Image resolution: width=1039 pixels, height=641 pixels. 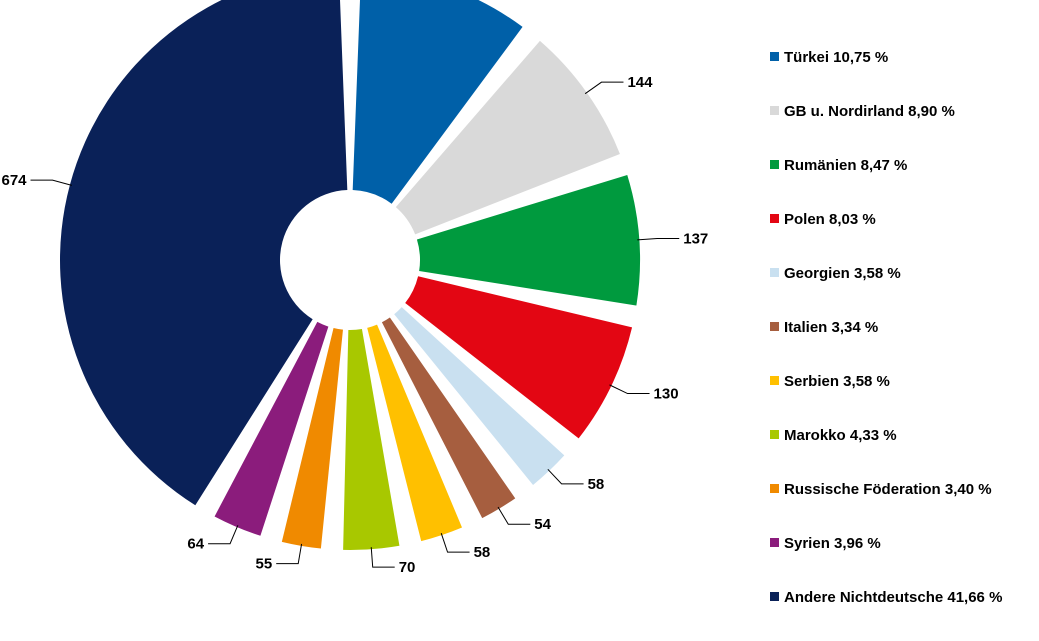 What do you see at coordinates (869, 111) in the screenshot?
I see `legend-label-gb-u-nordirland: GB u. Nordirland 8,90 %` at bounding box center [869, 111].